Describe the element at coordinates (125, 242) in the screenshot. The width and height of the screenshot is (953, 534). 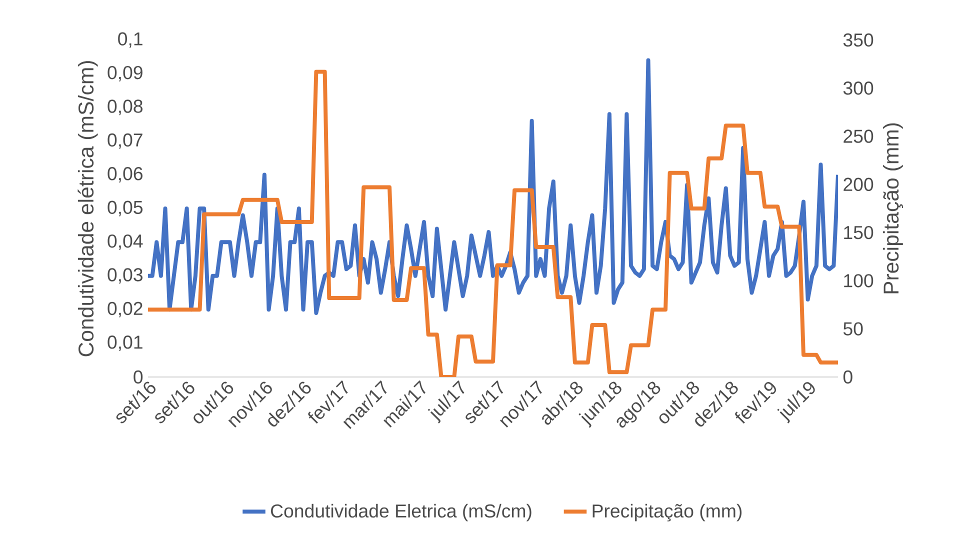
I see `y-tick-label: 0,04` at that location.